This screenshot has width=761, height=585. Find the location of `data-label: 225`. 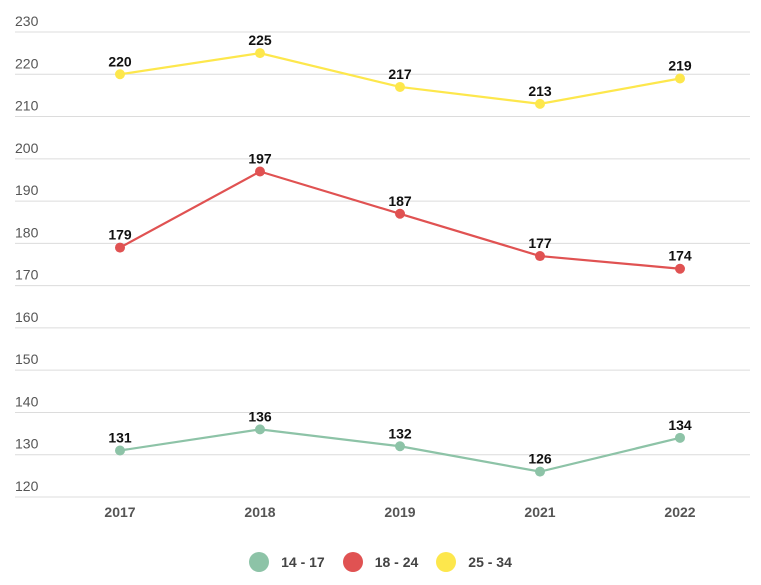

data-label: 225 is located at coordinates (260, 40).